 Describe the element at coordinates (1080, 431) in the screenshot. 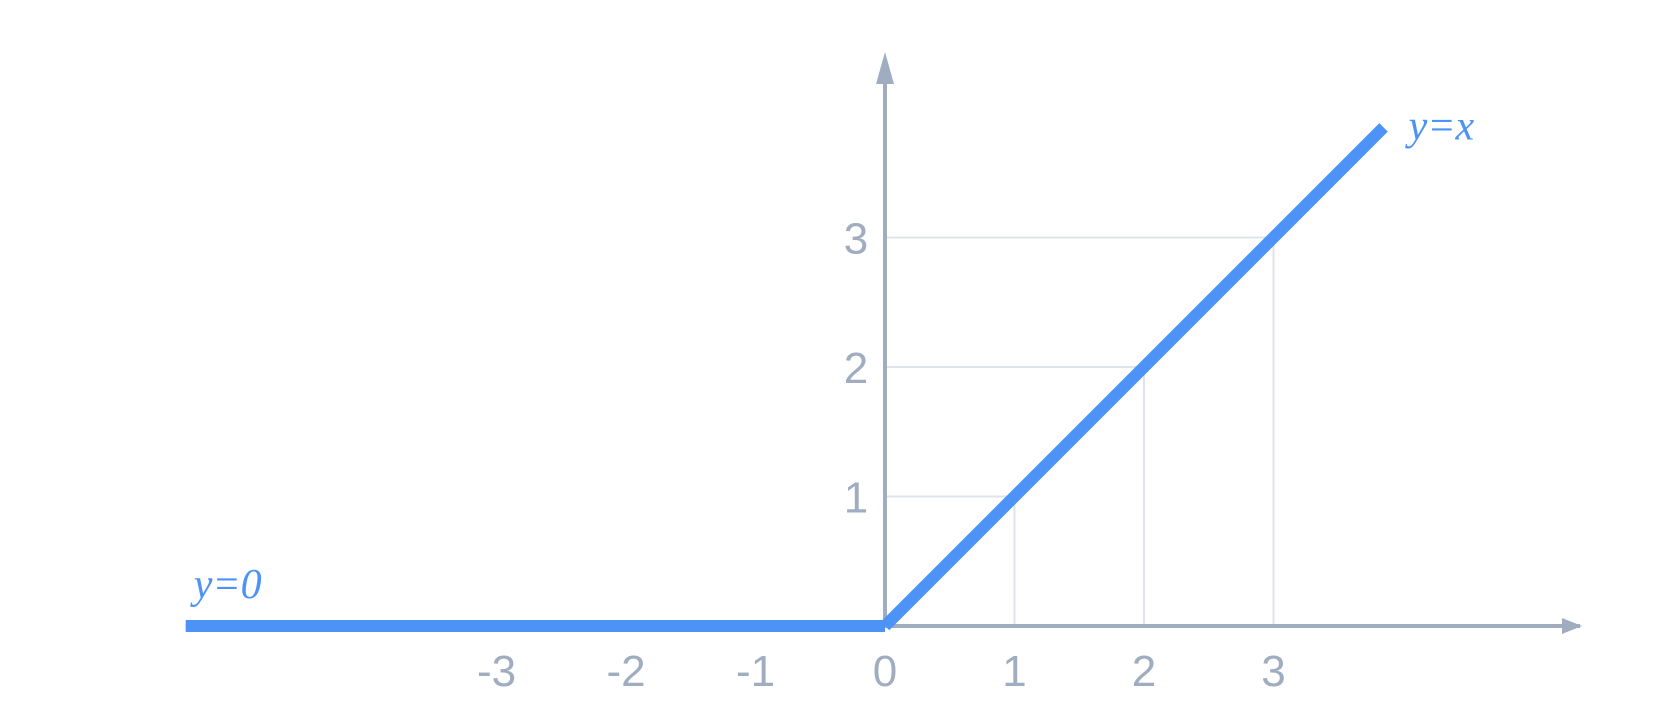

I see `grid-lines` at that location.